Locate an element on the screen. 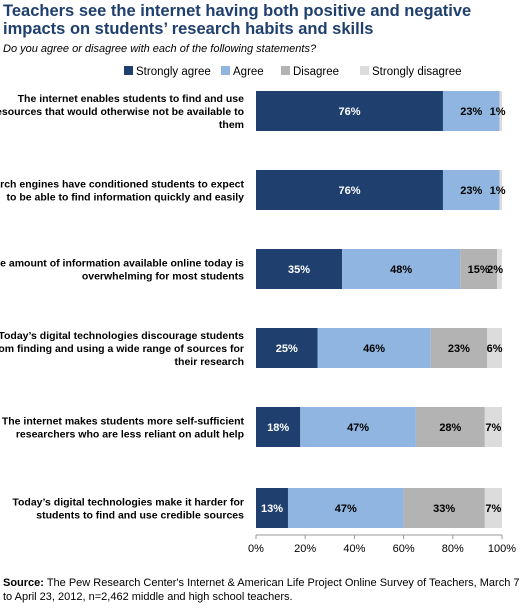  x-tick-label: 100% is located at coordinates (502, 549).